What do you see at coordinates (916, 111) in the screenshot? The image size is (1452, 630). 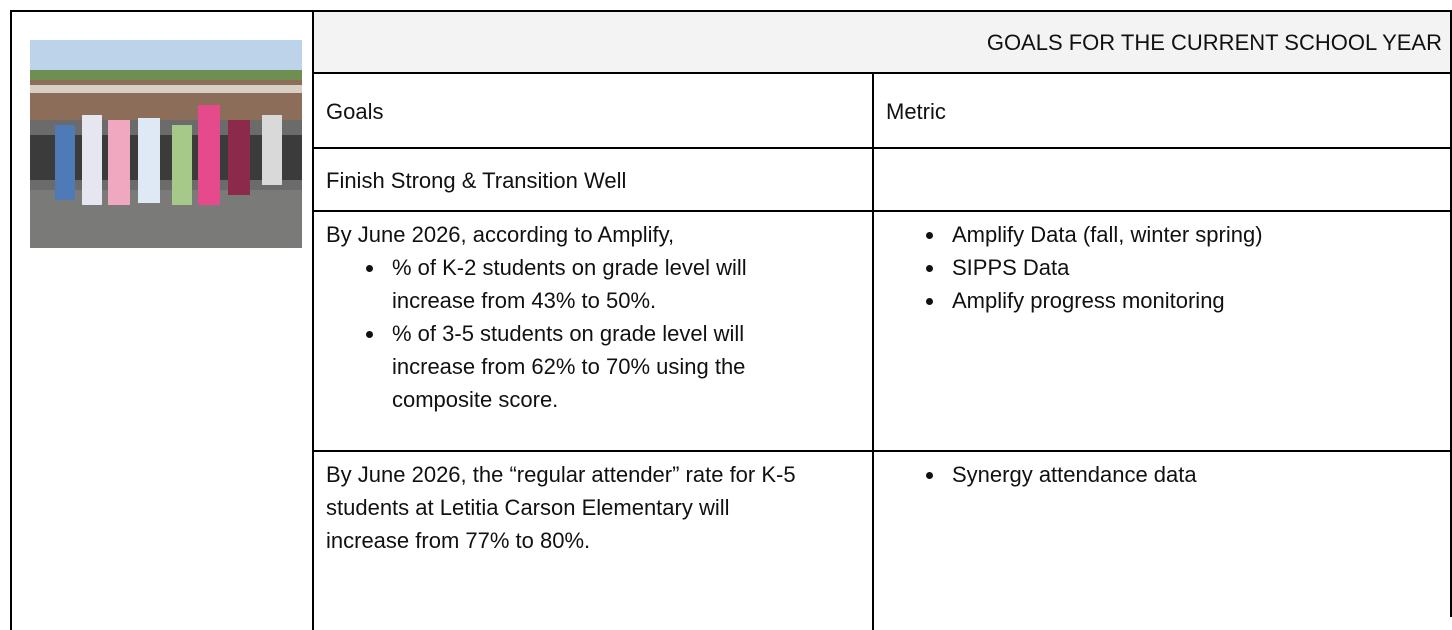 I see `column-header-text: Metric` at bounding box center [916, 111].